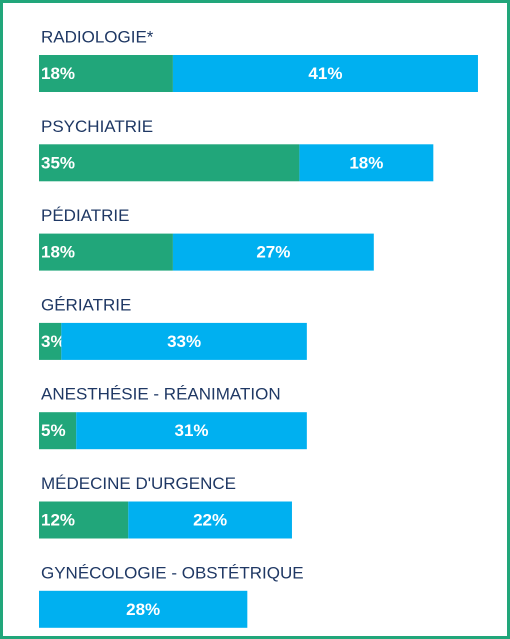 The image size is (510, 639). I want to click on data-label: 33%, so click(184, 341).